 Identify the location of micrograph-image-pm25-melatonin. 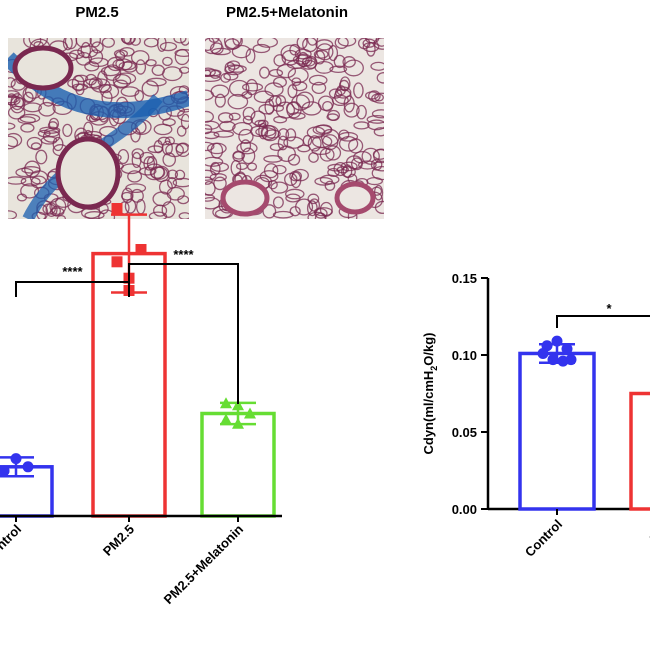
(294, 128).